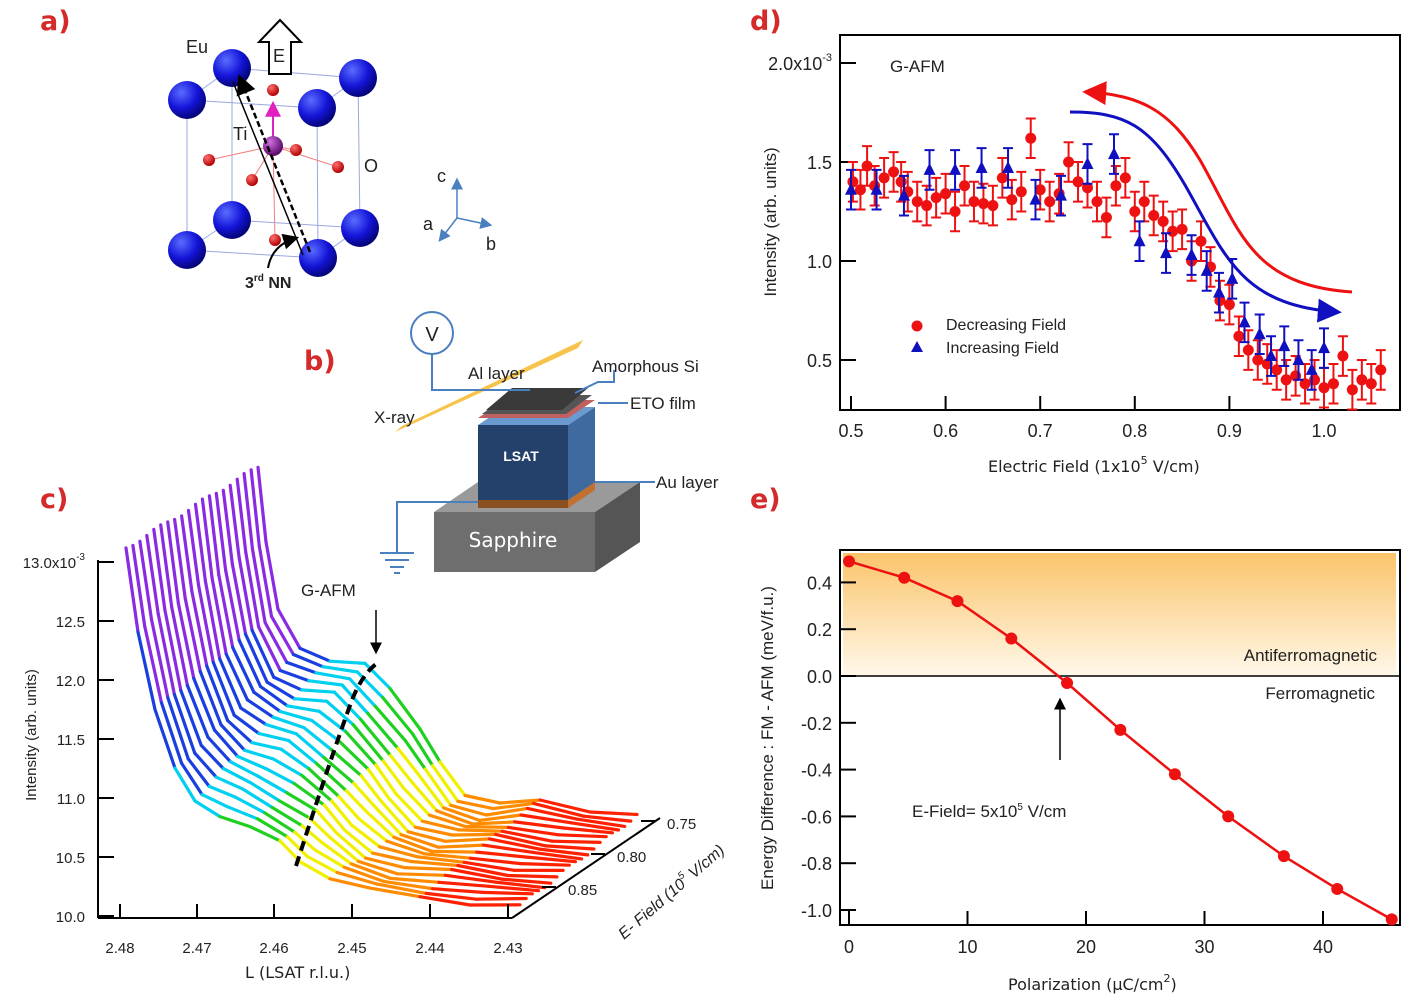 The height and width of the screenshot is (1000, 1413). What do you see at coordinates (320, 361) in the screenshot?
I see `panel-label-b: b)` at bounding box center [320, 361].